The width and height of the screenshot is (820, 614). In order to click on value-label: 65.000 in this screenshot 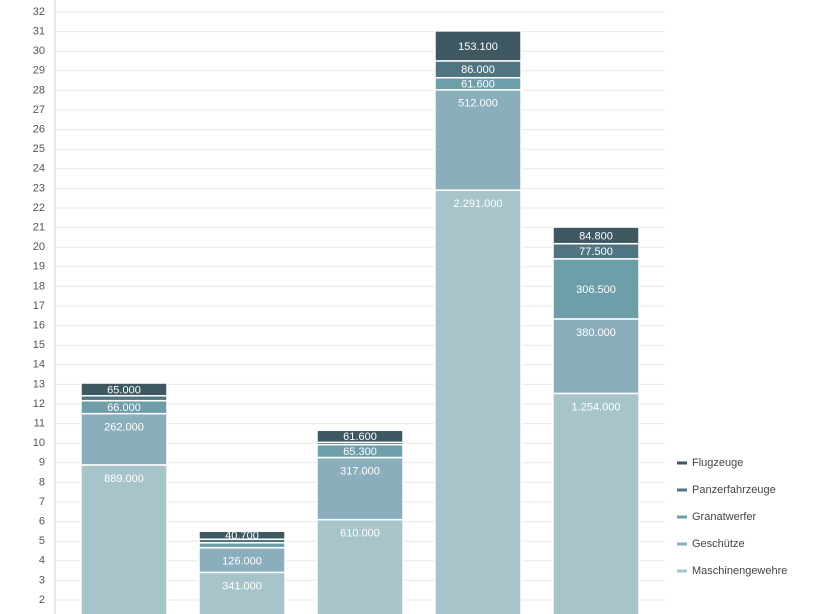, I will do `click(124, 390)`.